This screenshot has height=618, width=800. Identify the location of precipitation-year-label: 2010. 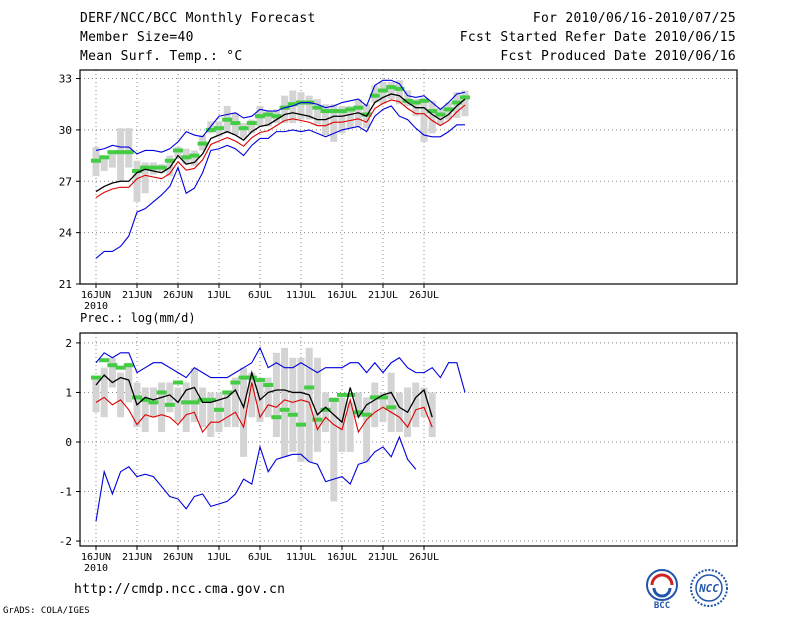
(96, 568).